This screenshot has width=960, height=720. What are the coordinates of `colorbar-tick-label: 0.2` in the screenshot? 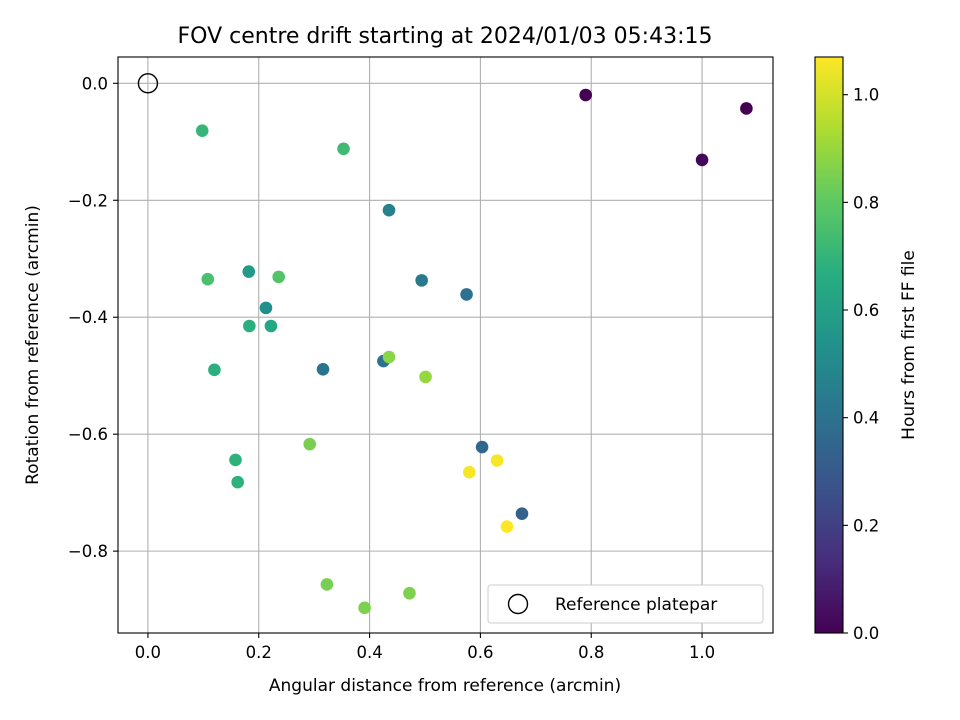 It's located at (866, 525).